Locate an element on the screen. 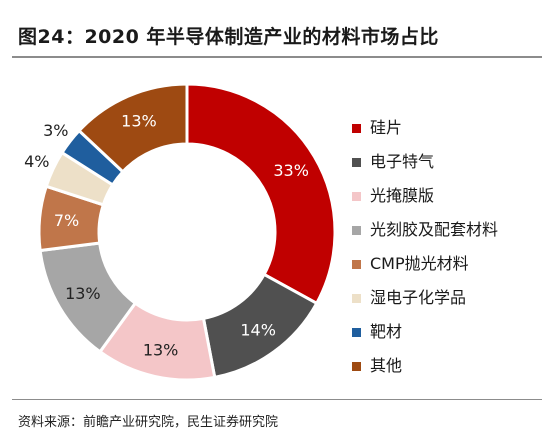 Image resolution: width=554 pixels, height=435 pixels. legend-label: CMP抛光材料 is located at coordinates (419, 263).